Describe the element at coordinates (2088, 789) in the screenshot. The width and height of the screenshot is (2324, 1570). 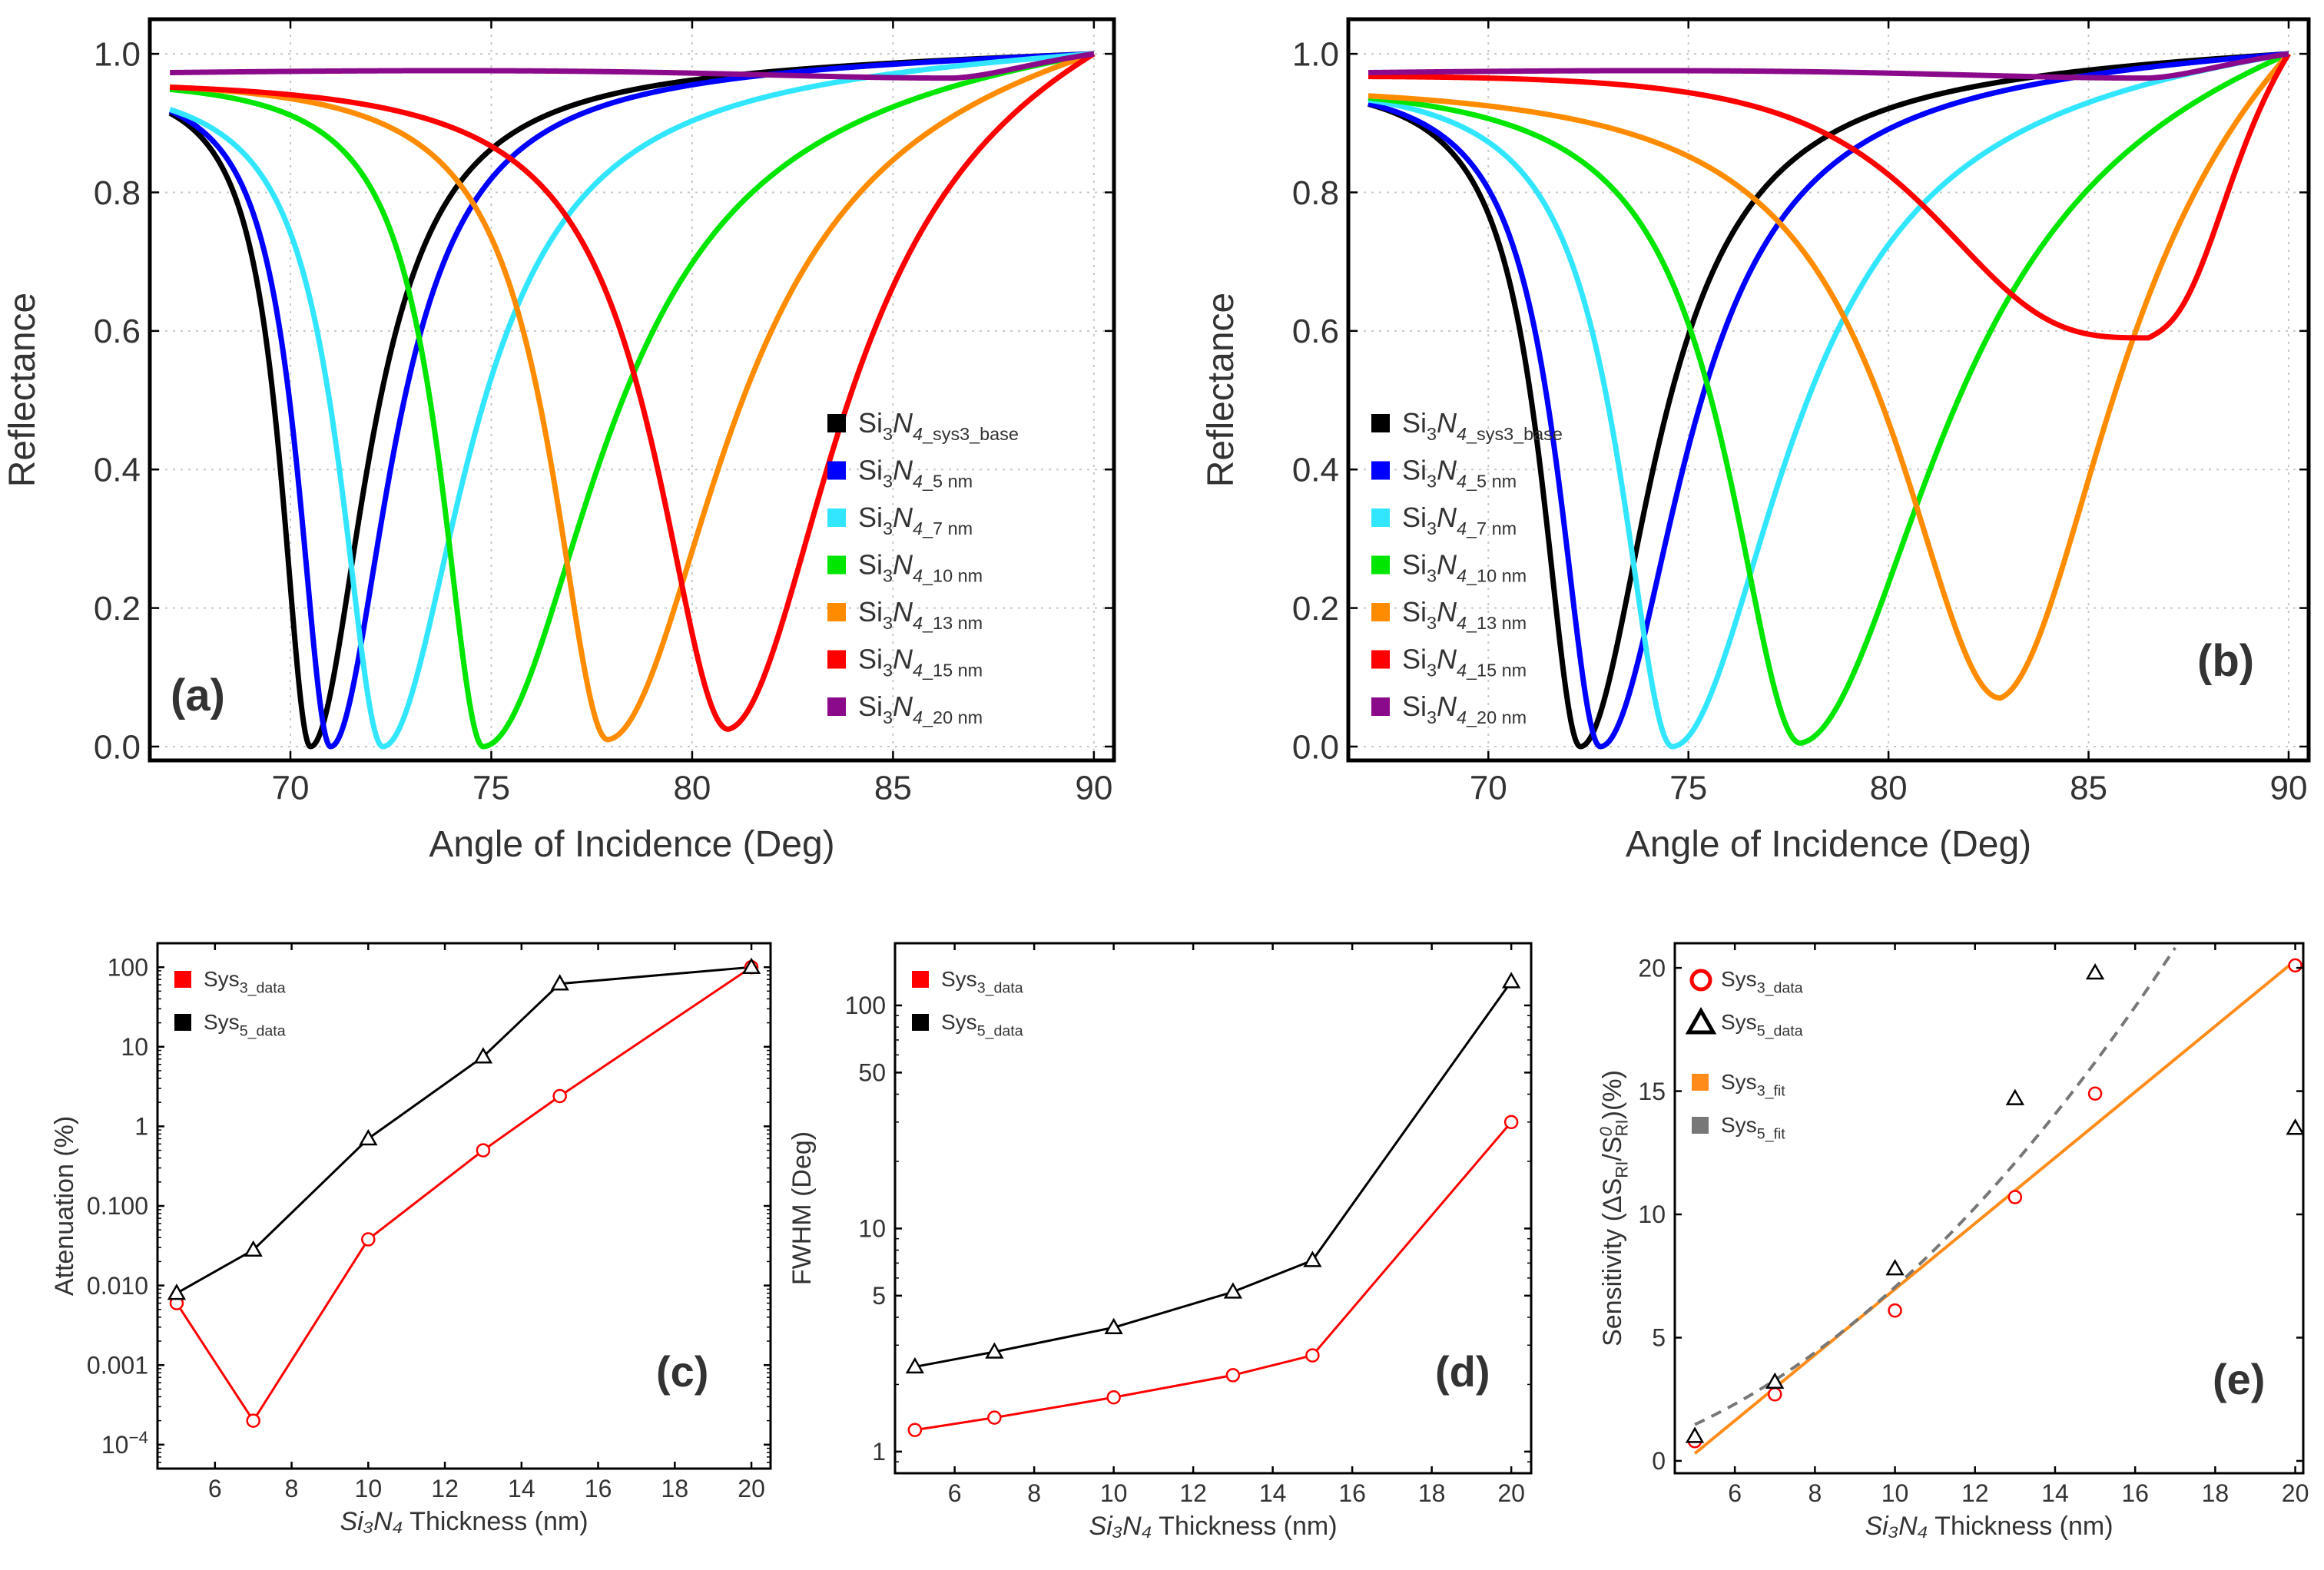
I see `x-tick-label: 85` at that location.